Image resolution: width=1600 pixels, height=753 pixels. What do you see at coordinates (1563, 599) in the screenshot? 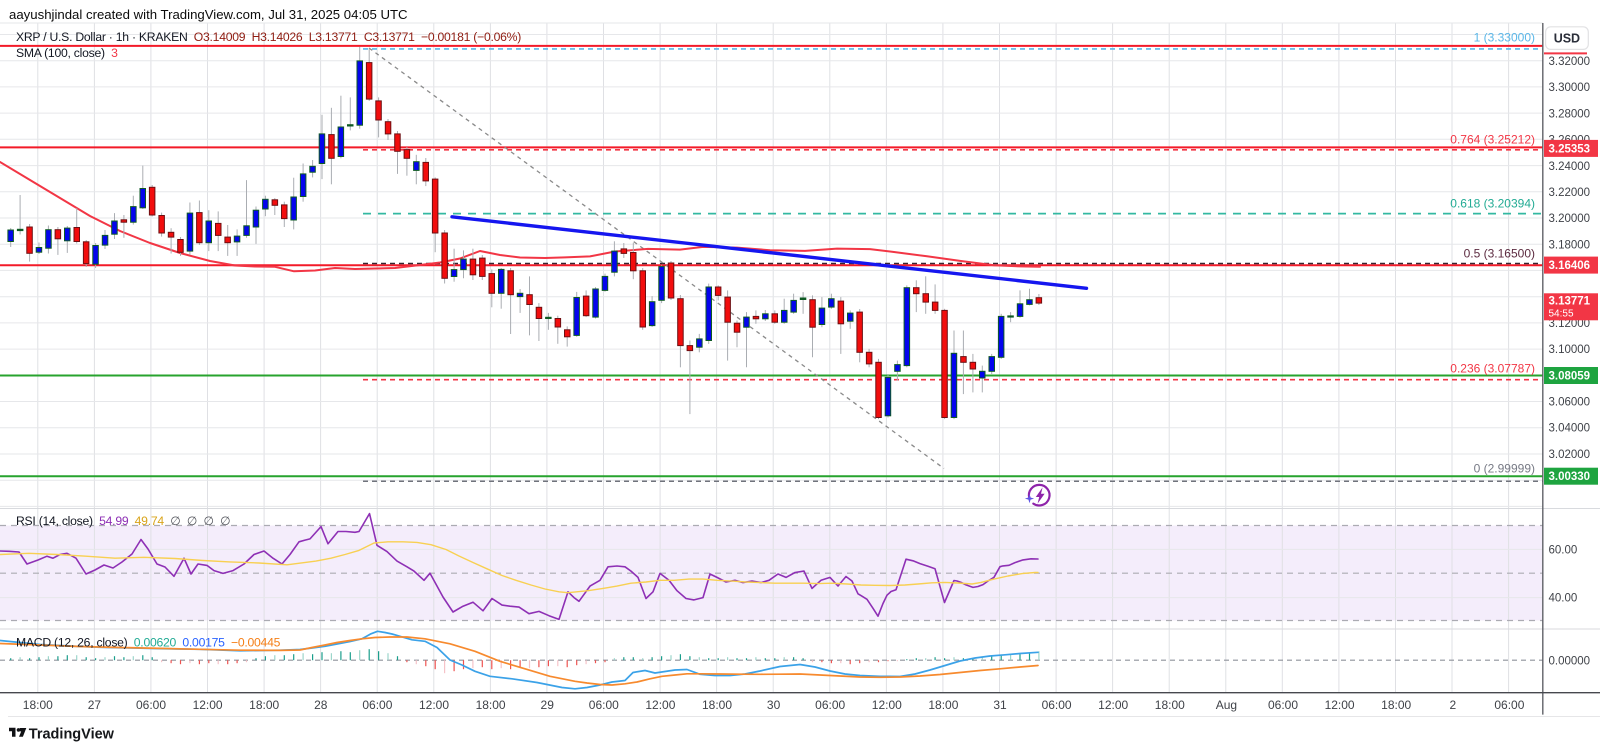
I see `svg-text: 40.00` at bounding box center [1563, 599].